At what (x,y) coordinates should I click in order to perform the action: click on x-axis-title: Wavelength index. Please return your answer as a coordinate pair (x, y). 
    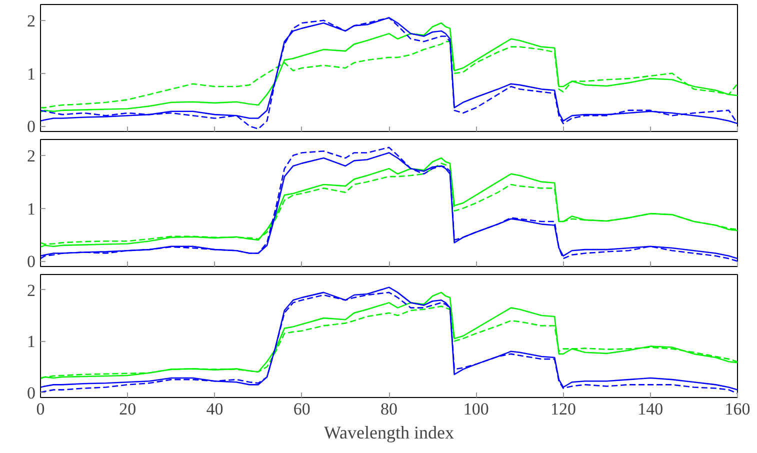
    Looking at the image, I should click on (389, 432).